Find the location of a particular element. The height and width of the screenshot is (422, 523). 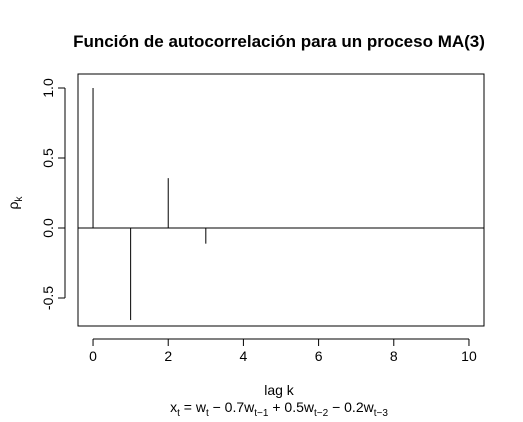

y-tick-label: -0.5 is located at coordinates (48, 298).